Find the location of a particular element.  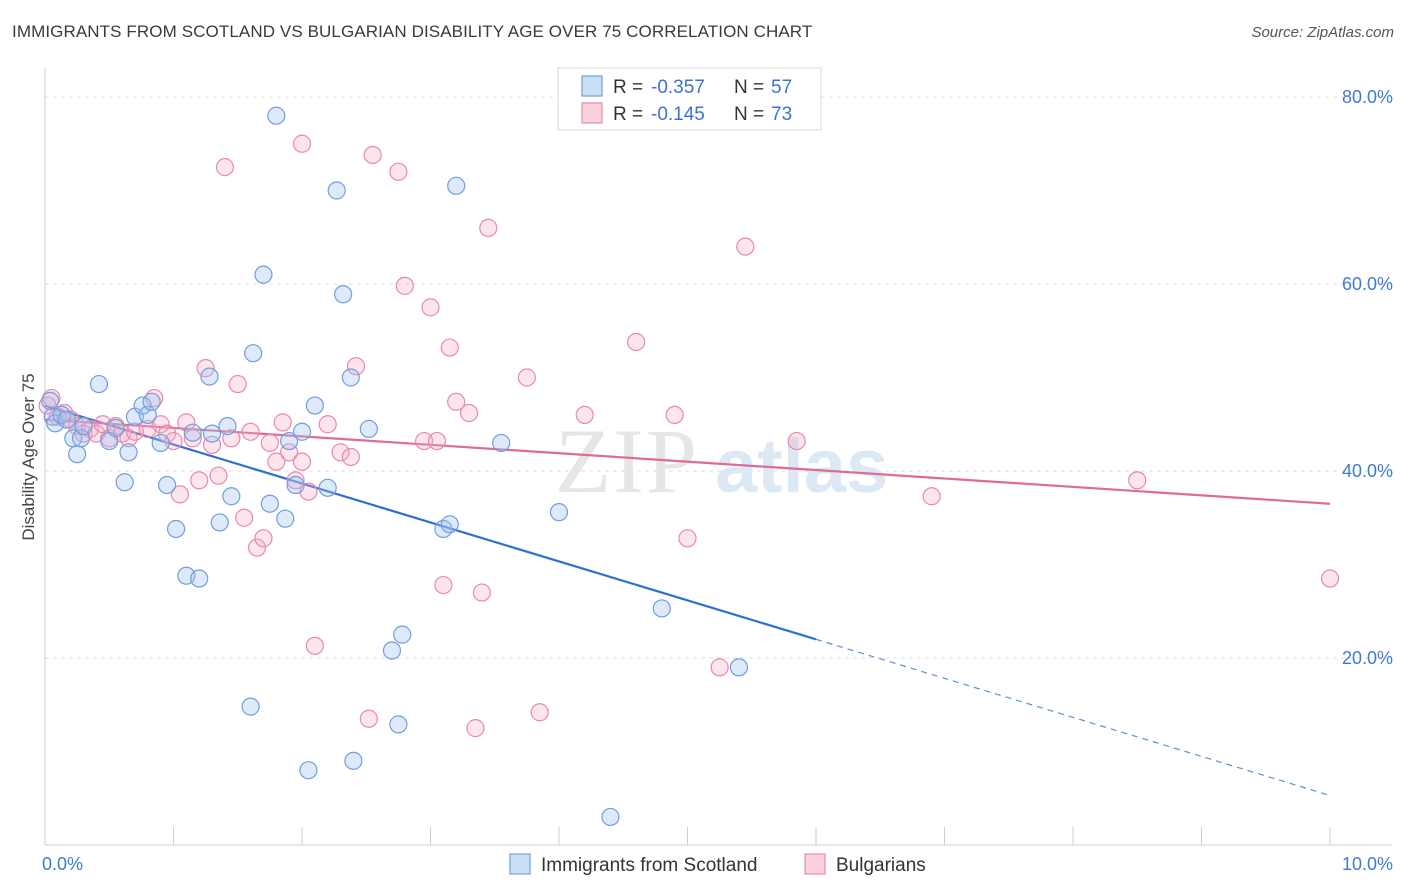

legend-r-label-scotland: R = is located at coordinates (628, 87).